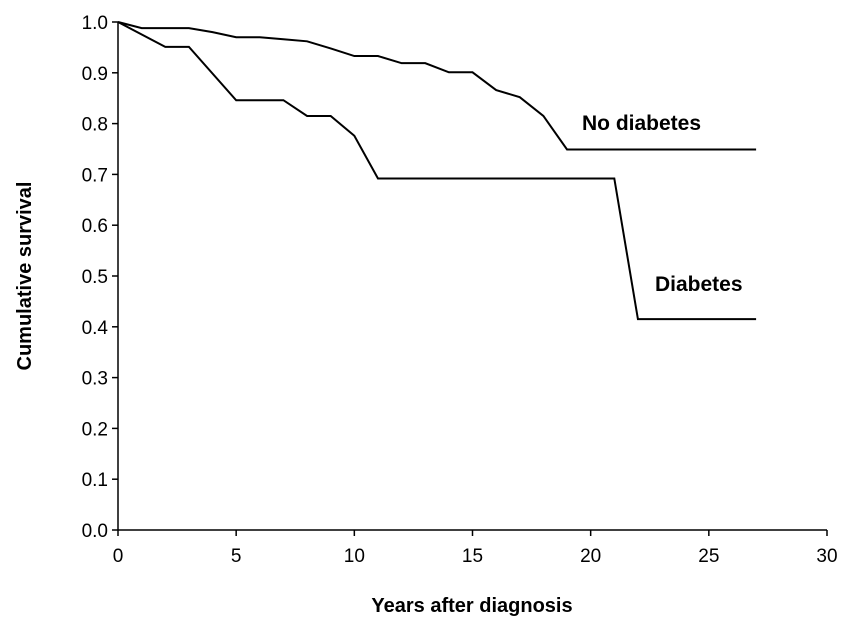 The width and height of the screenshot is (859, 633). I want to click on series-label: No diabetes, so click(641, 123).